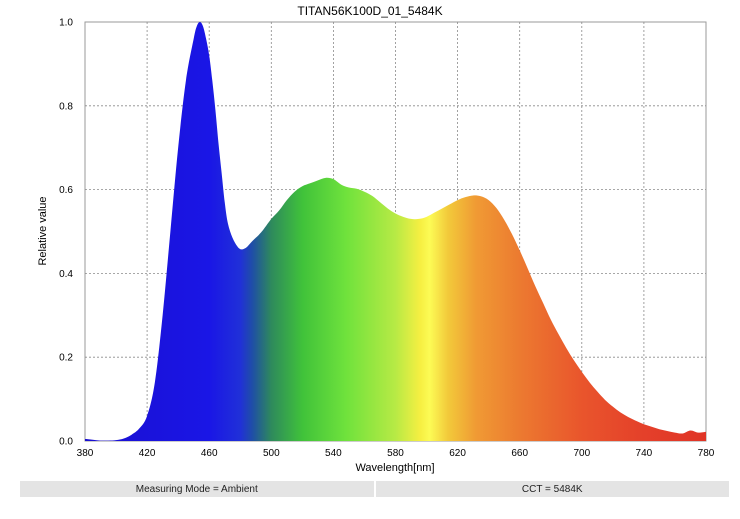  What do you see at coordinates (66, 233) in the screenshot?
I see `y-tick-labels: 0.0 0.2 0.4 0.6 0.8 1.0` at bounding box center [66, 233].